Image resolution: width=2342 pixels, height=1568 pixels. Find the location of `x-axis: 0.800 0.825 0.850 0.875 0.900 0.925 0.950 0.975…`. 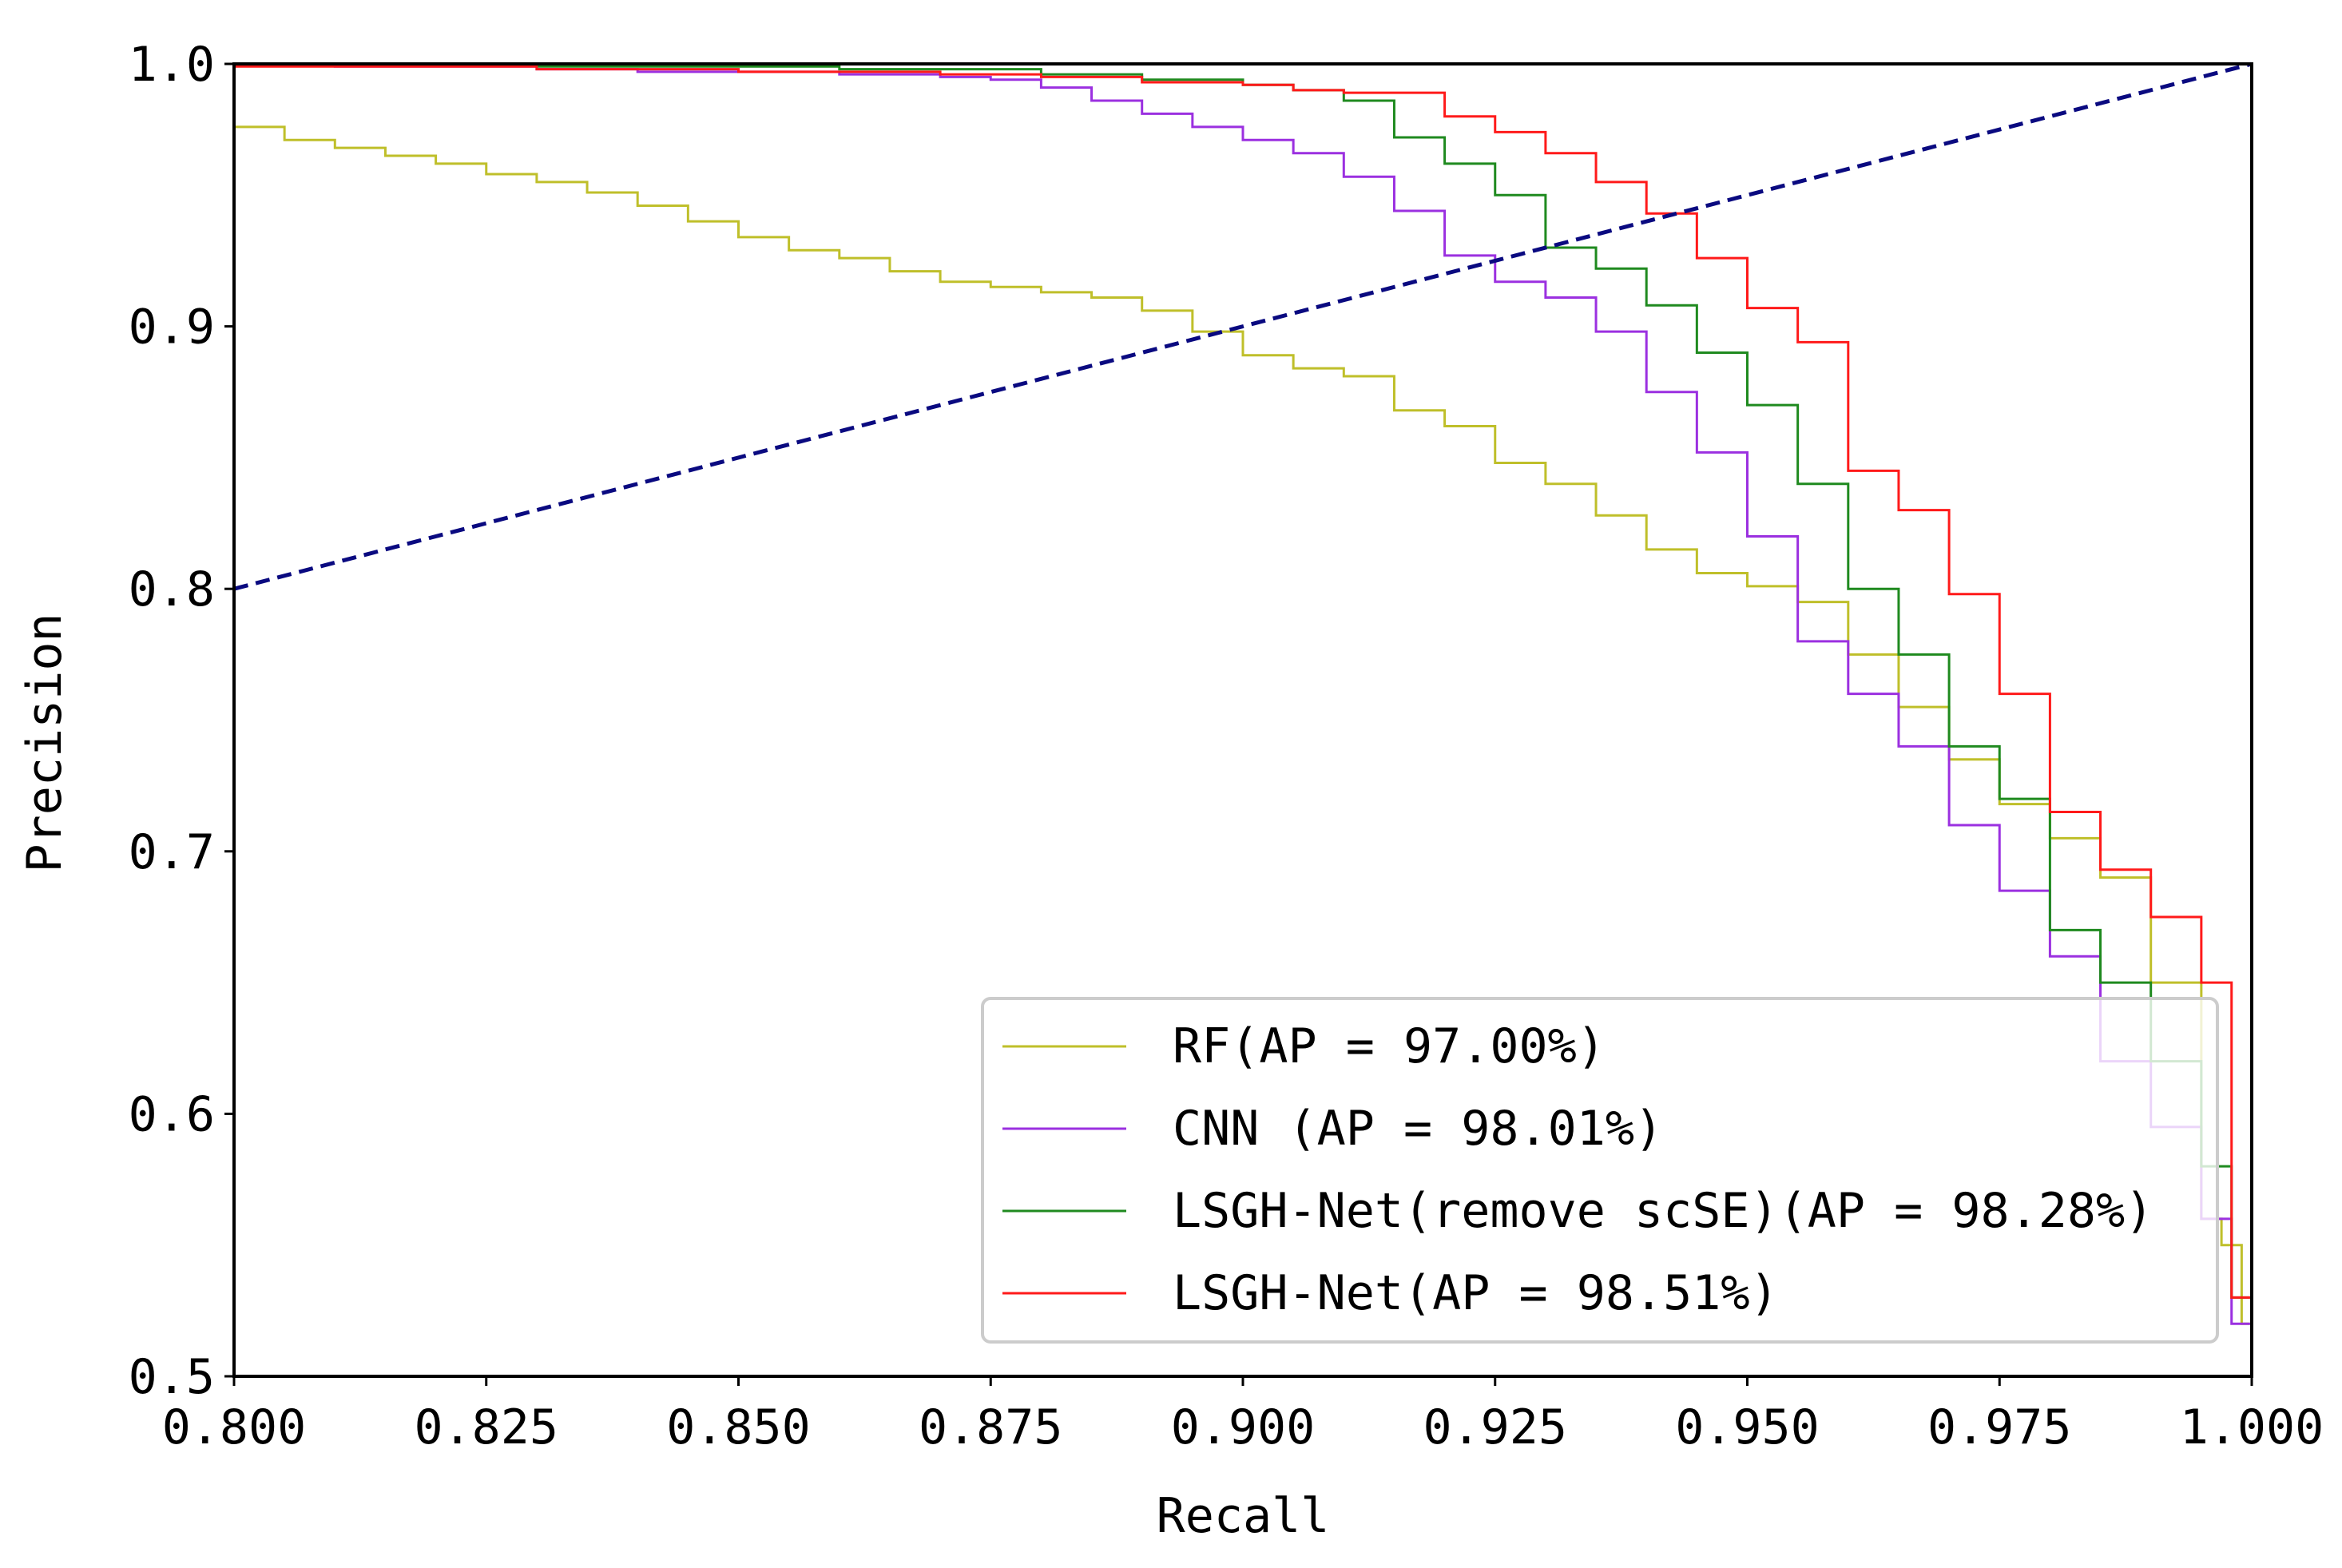

x-axis: 0.800 0.825 0.850 0.875 0.900 0.925 0.950 0.975… is located at coordinates (1243, 1415).